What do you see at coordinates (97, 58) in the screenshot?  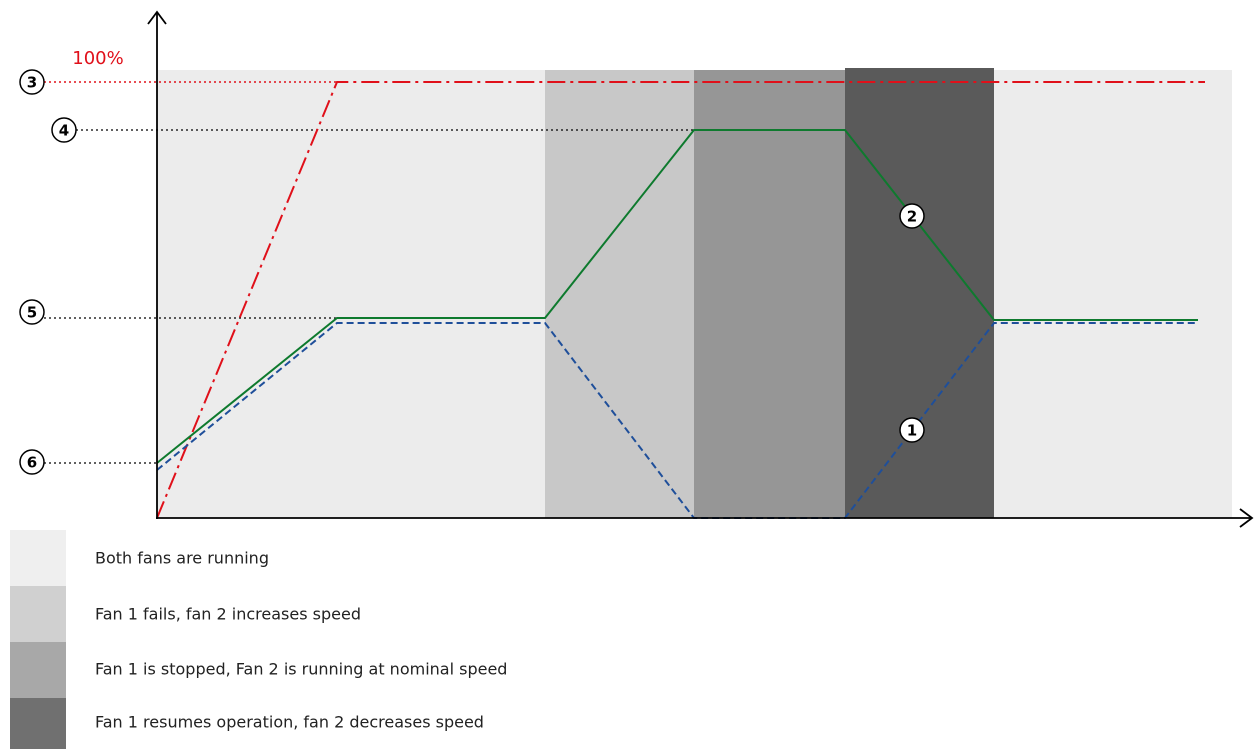 I see `top-label: 100%` at bounding box center [97, 58].